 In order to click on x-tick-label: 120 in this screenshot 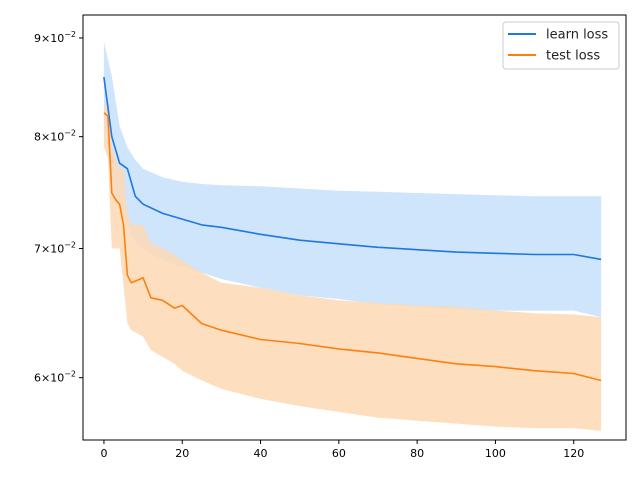, I will do `click(573, 453)`.